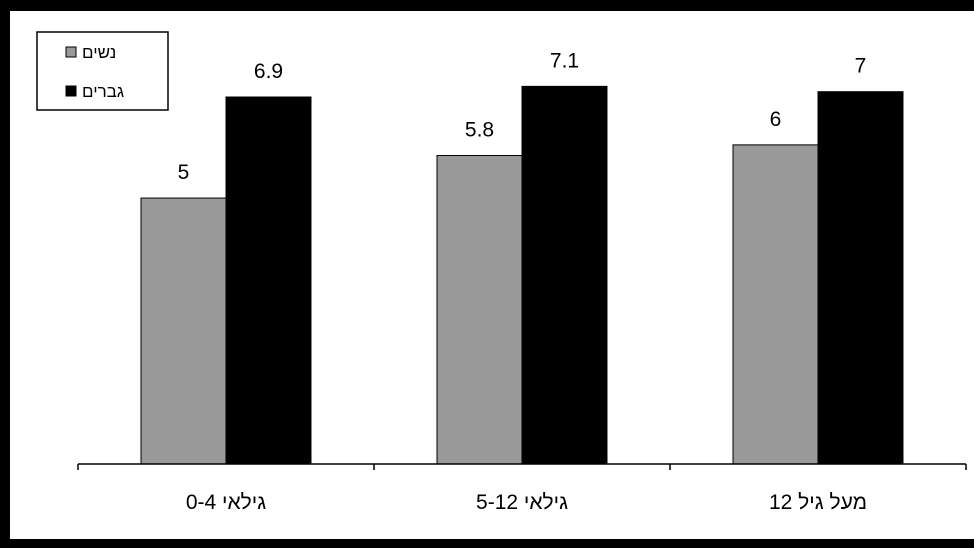  Describe the element at coordinates (861, 66) in the screenshot. I see `data-label-men-2: 7` at that location.